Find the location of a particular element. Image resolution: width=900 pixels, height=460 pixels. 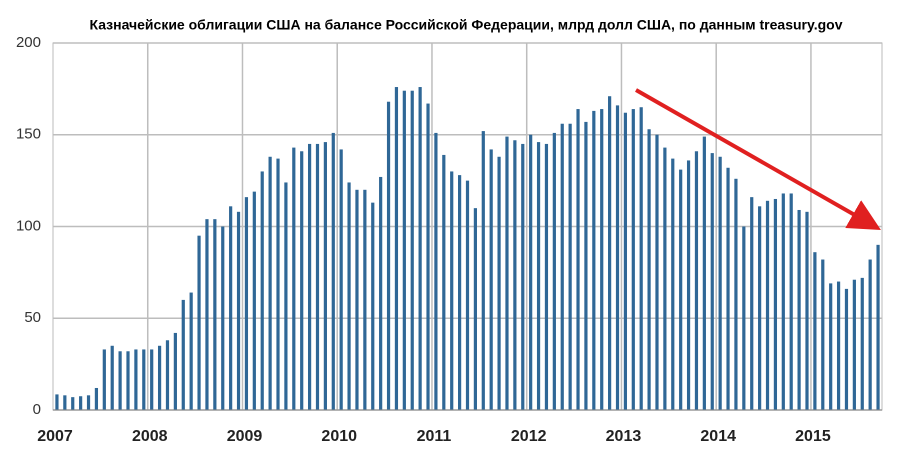

x-tick-label: 2014 is located at coordinates (718, 436).